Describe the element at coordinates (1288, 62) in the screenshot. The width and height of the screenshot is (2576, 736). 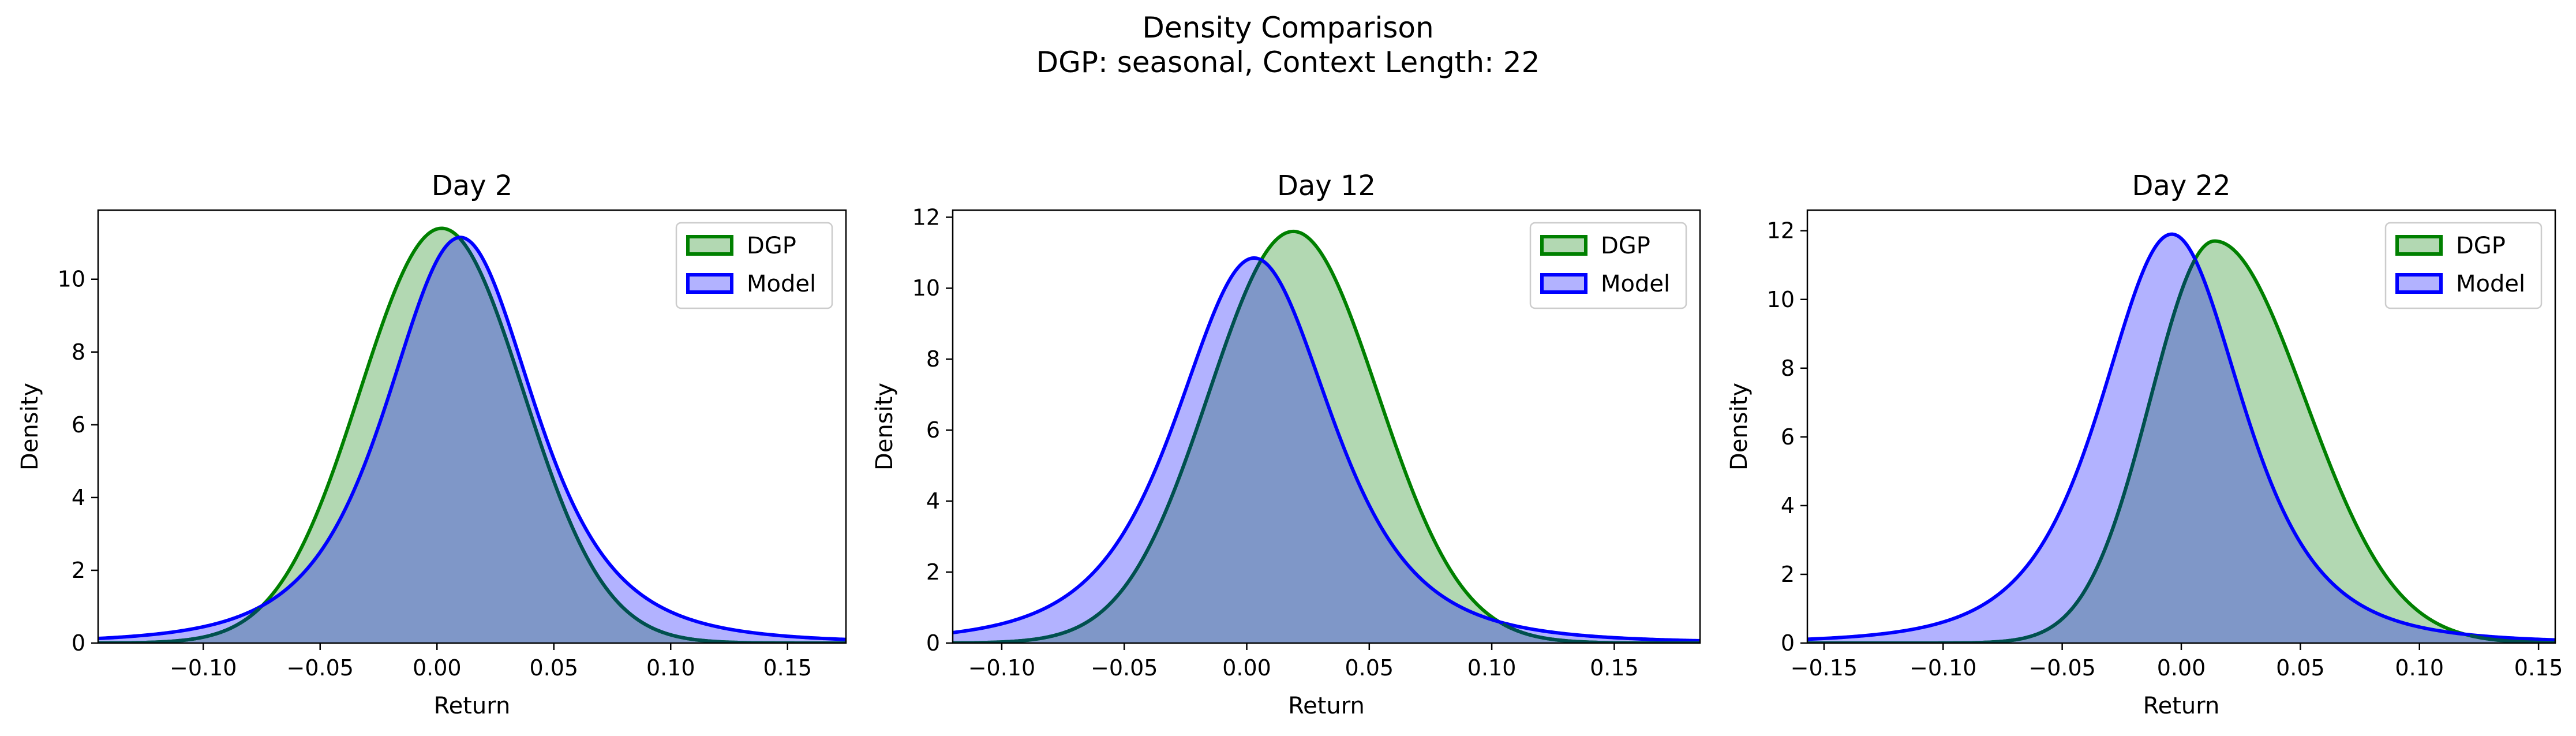
I see `figure-title-line-2: DGP: seasonal, Context Length: 22` at that location.